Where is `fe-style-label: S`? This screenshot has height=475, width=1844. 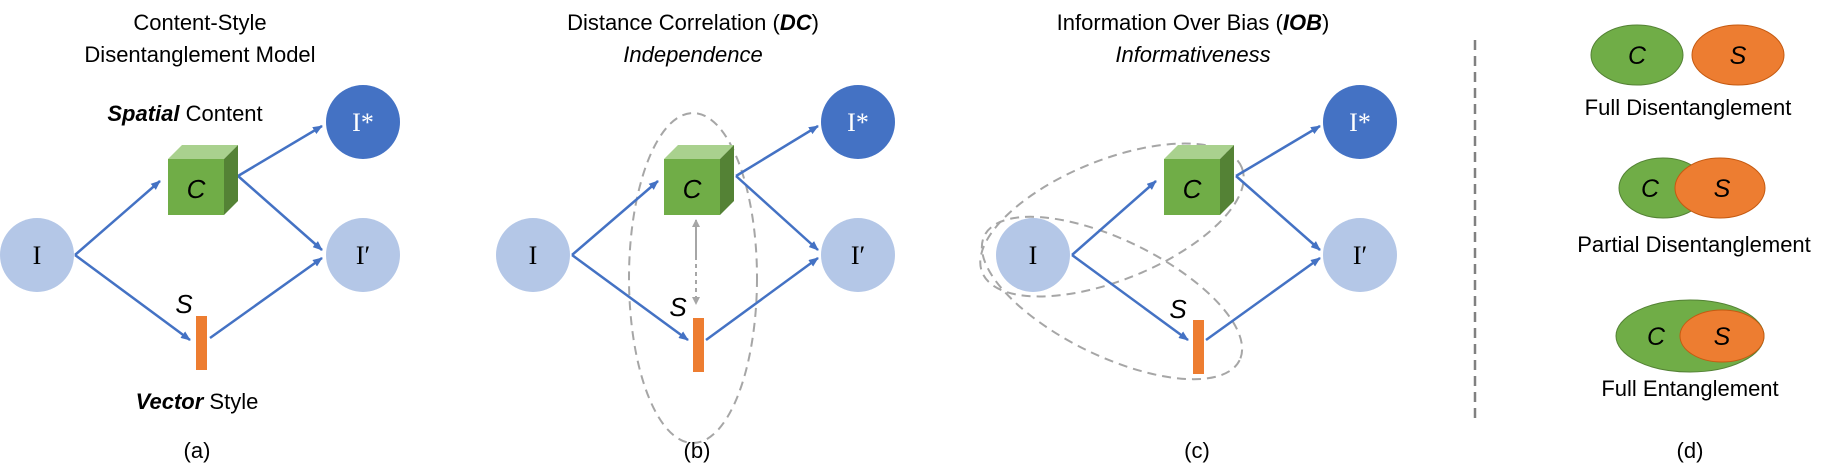
fe-style-label: S is located at coordinates (1722, 337).